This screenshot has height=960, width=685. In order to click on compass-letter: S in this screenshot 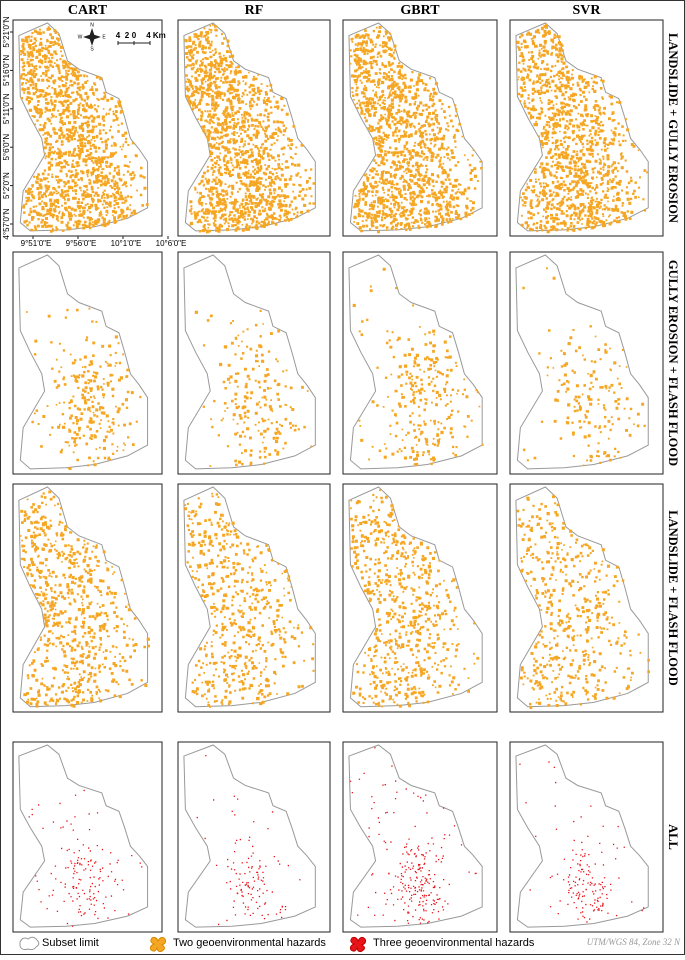, I will do `click(92, 49)`.